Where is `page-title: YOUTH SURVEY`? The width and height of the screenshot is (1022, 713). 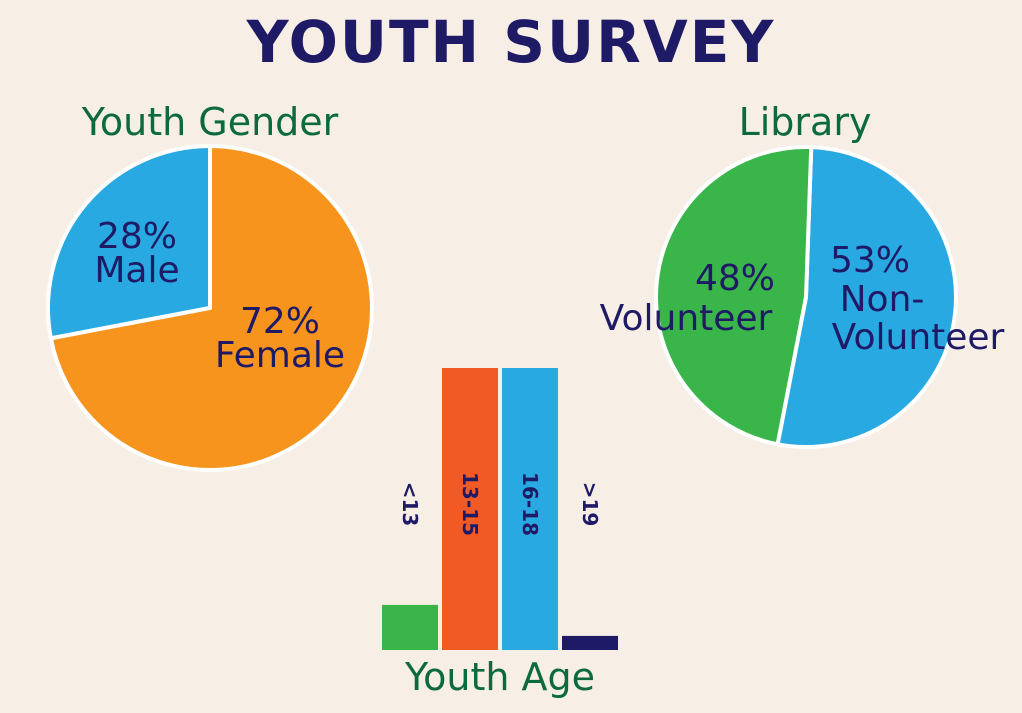
page-title: YOUTH SURVEY is located at coordinates (511, 42).